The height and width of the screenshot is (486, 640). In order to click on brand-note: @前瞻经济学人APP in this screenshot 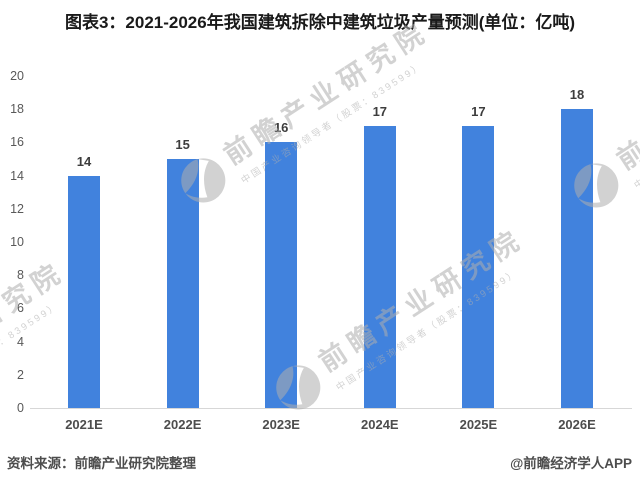, I will do `click(571, 463)`.